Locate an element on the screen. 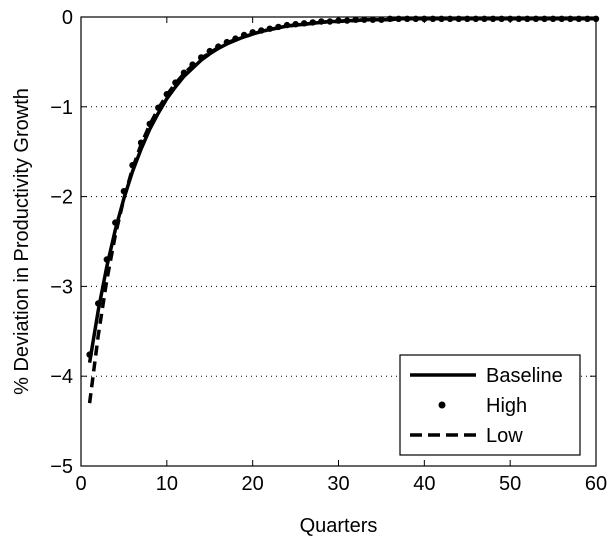 The image size is (608, 544). x-tick-label: 50 is located at coordinates (510, 484).